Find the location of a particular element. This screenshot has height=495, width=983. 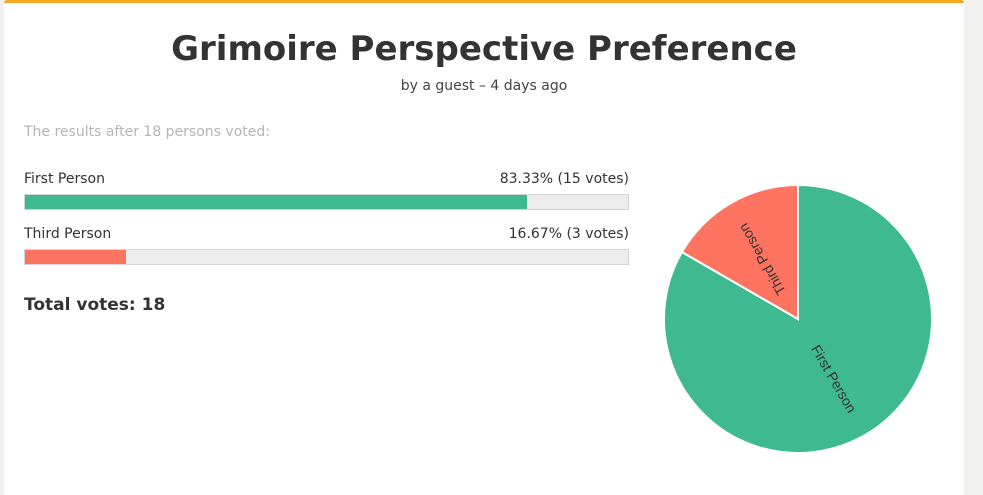

option-result: 83.33% (15 votes) is located at coordinates (564, 179).